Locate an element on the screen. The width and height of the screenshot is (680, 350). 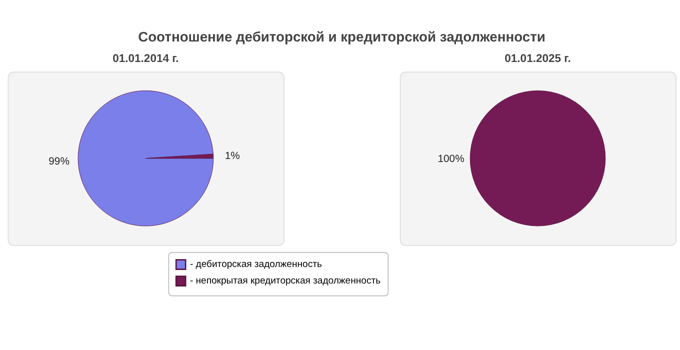
data-label: 100% is located at coordinates (451, 159).